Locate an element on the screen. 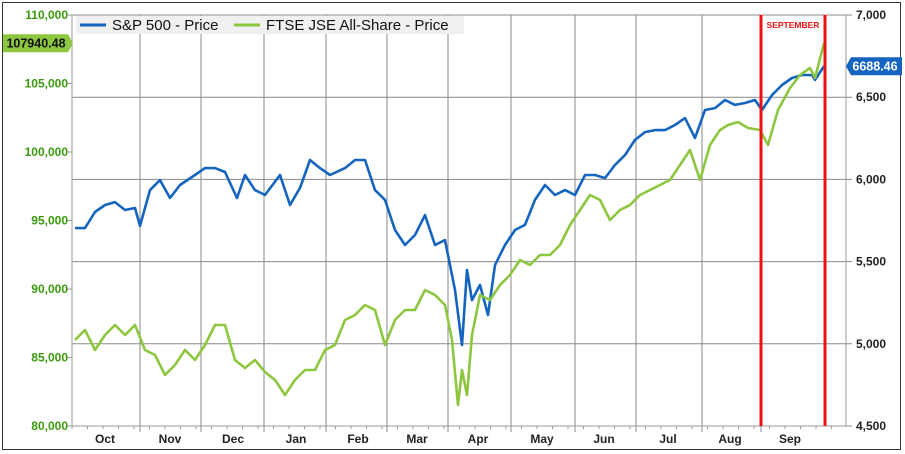 Image resolution: width=905 pixels, height=454 pixels. left-tick-label: 105,000 is located at coordinates (47, 84).